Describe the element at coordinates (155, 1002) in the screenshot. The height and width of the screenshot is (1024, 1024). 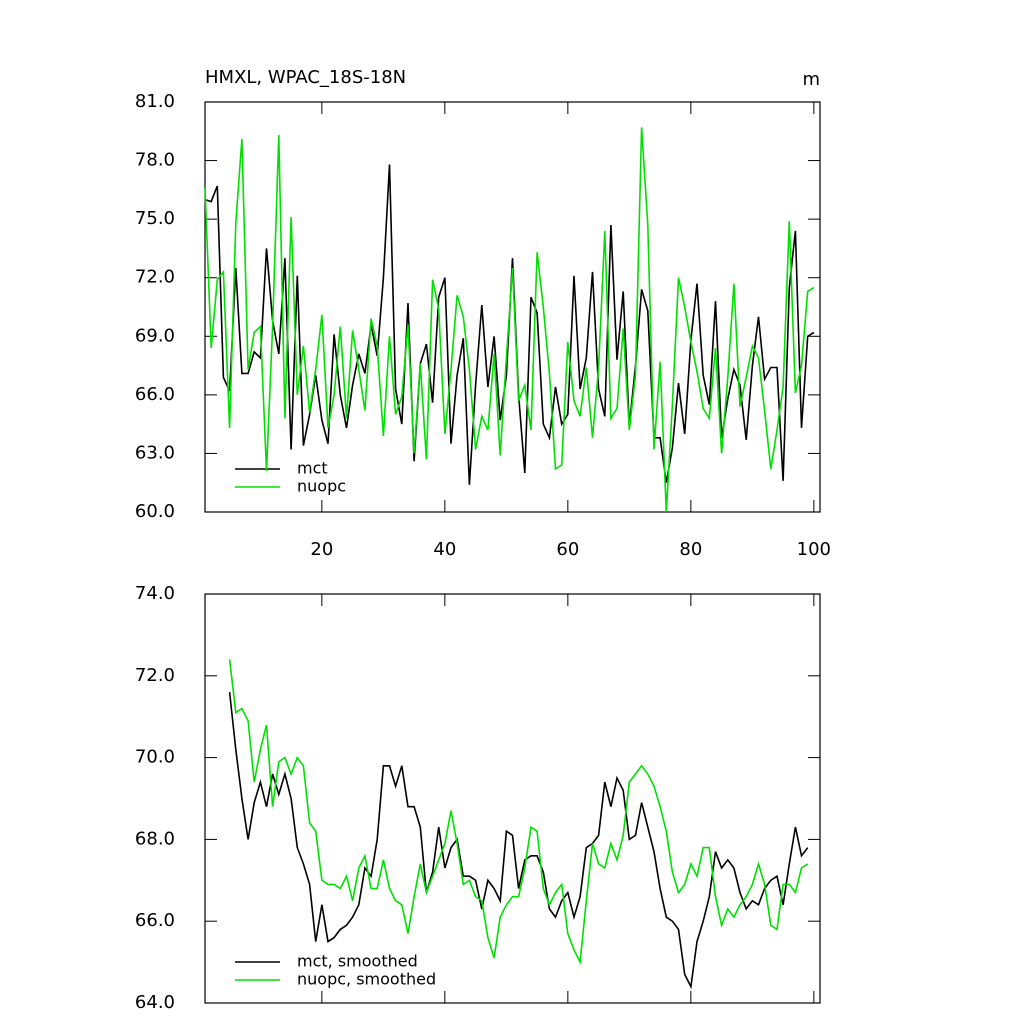
I see `y-tick-label: 64.0` at that location.